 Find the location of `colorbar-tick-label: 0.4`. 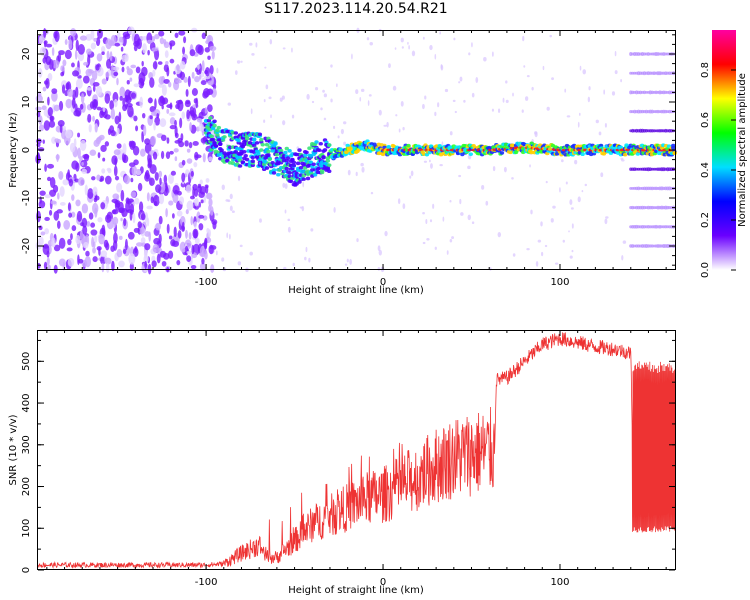

colorbar-tick-label: 0.4 is located at coordinates (705, 170).